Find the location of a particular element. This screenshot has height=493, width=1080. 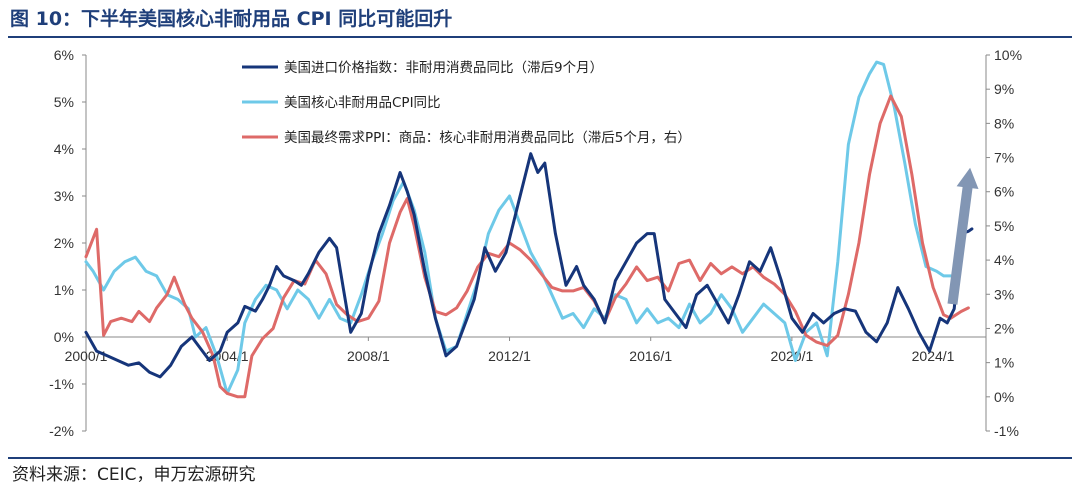

legend-label-1: 美国进口价格指数：非耐用消费品同比（滞后9个月） is located at coordinates (443, 68).